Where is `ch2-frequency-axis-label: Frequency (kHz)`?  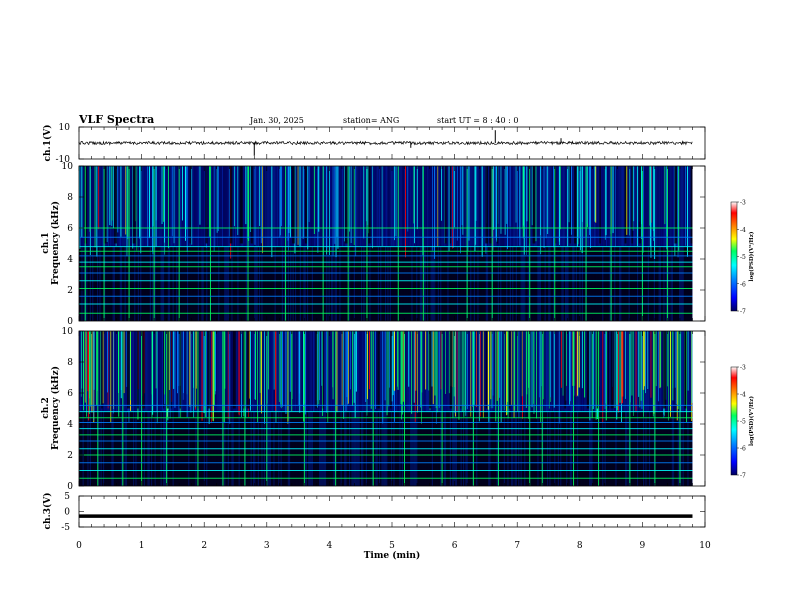
ch2-frequency-axis-label: Frequency (kHz) is located at coordinates (55, 408).